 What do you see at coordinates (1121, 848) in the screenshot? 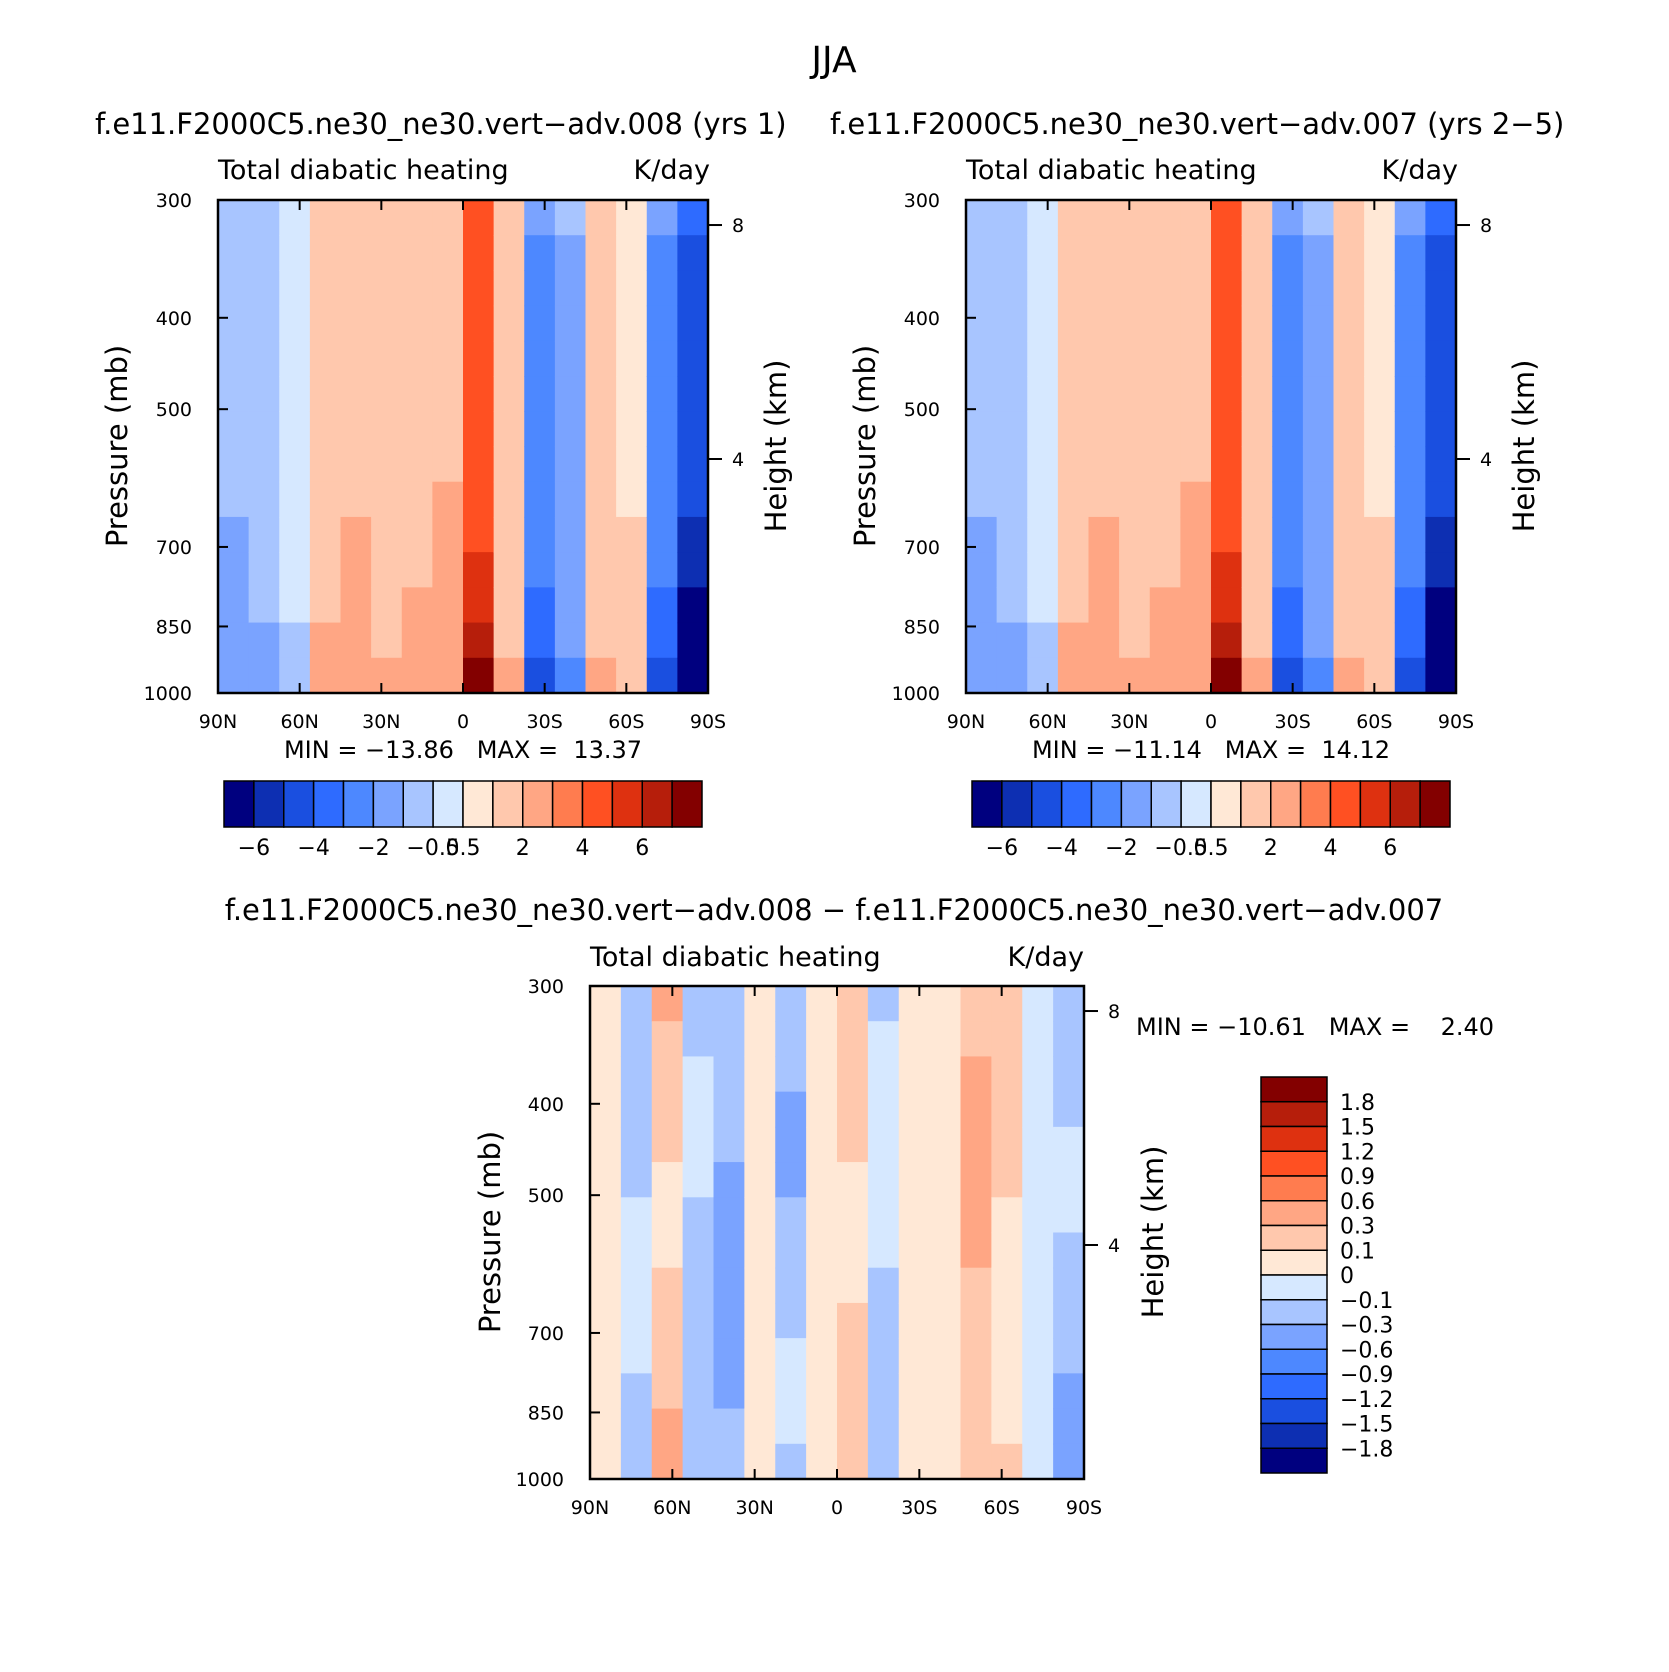
I see `colorbar-label: −2` at bounding box center [1121, 848].